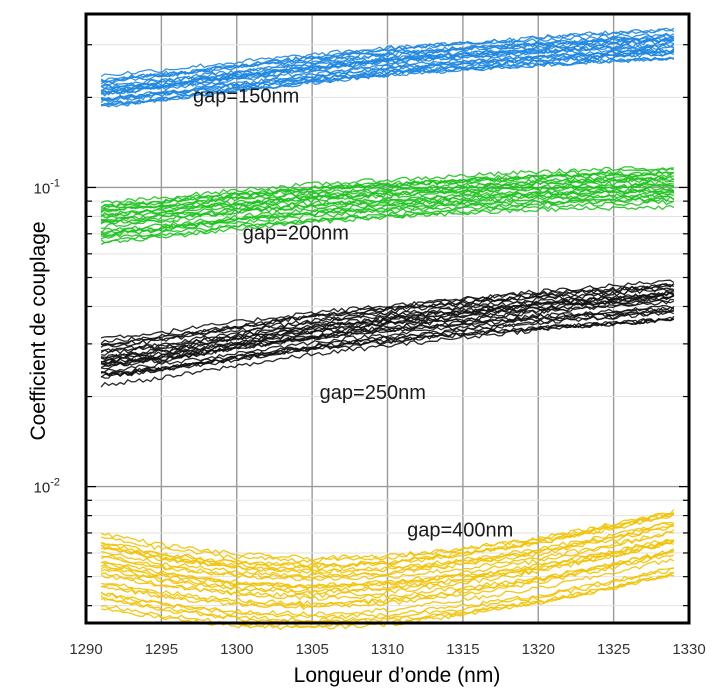 The height and width of the screenshot is (691, 713). I want to click on series-annotation: gap=400nm, so click(460, 531).